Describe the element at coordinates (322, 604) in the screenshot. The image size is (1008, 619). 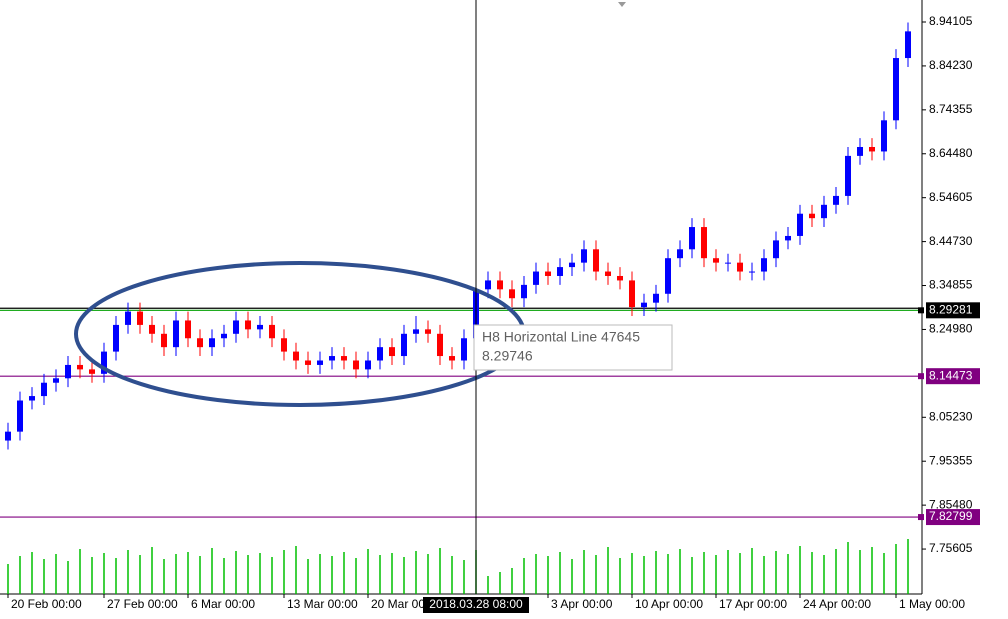
I see `x-tick-label: 13 Mar 00:00` at that location.